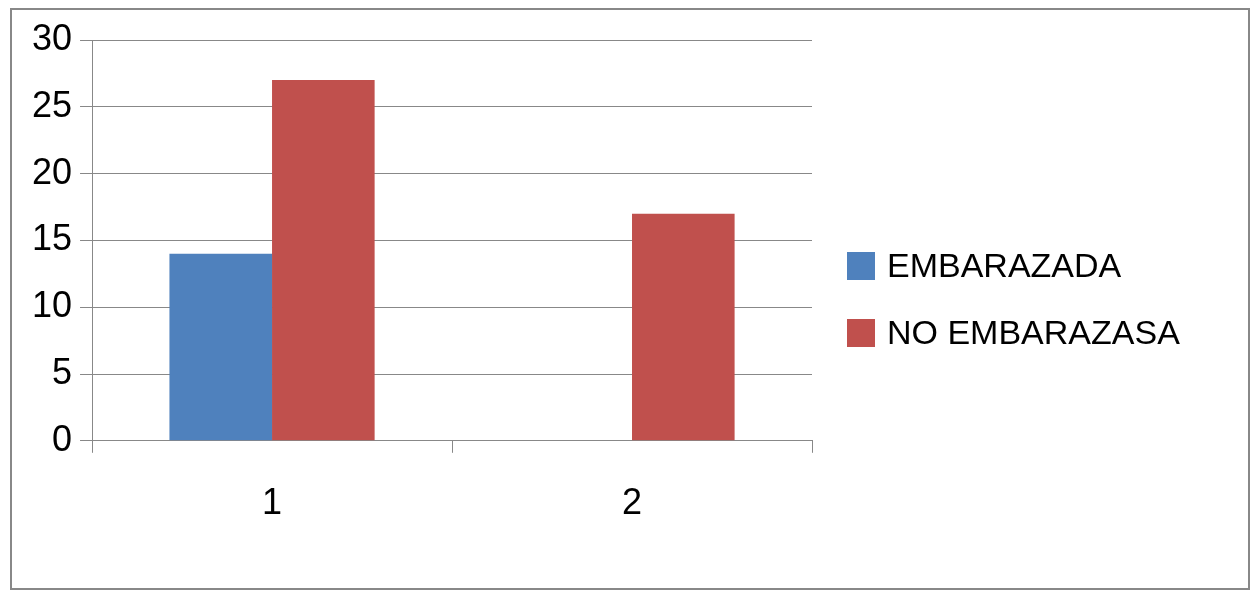  Describe the element at coordinates (62, 371) in the screenshot. I see `y-tick-label: 5` at that location.